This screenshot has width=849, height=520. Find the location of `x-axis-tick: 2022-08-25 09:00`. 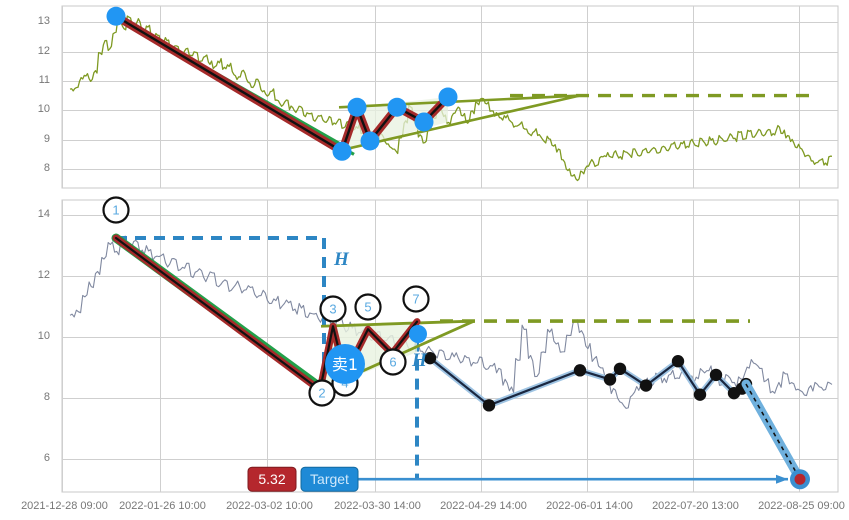

x-axis-tick: 2022-08-25 09:00 is located at coordinates (801, 506).